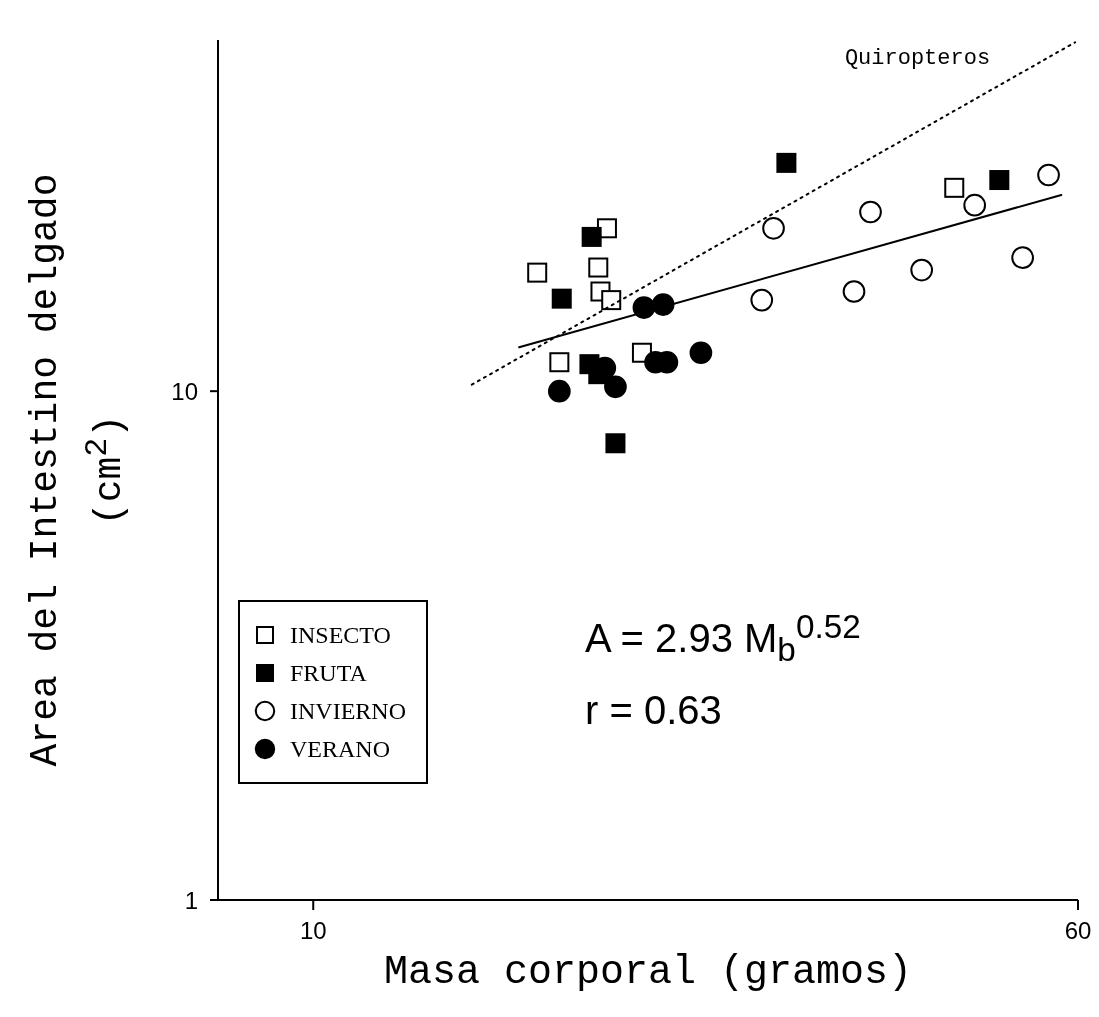 The image size is (1099, 1017). I want to click on legend-label: INVIERNO, so click(348, 711).